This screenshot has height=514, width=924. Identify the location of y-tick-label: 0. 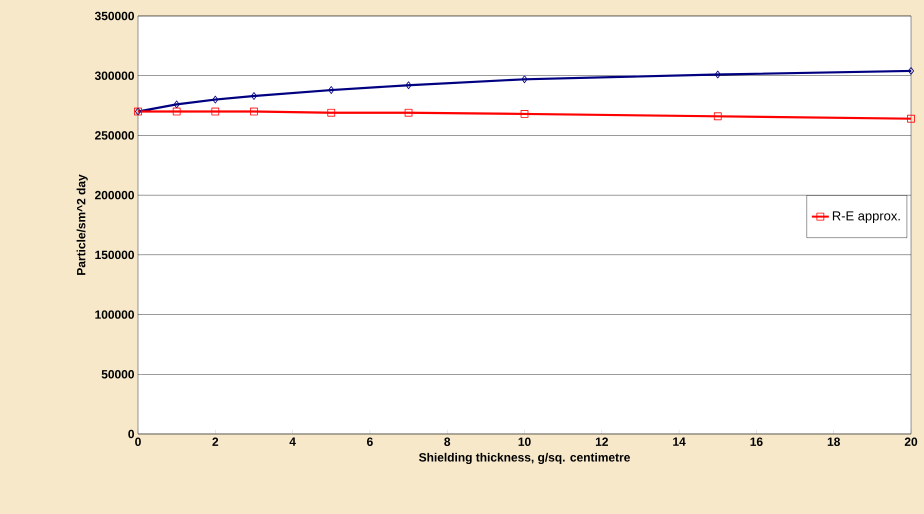
(131, 434).